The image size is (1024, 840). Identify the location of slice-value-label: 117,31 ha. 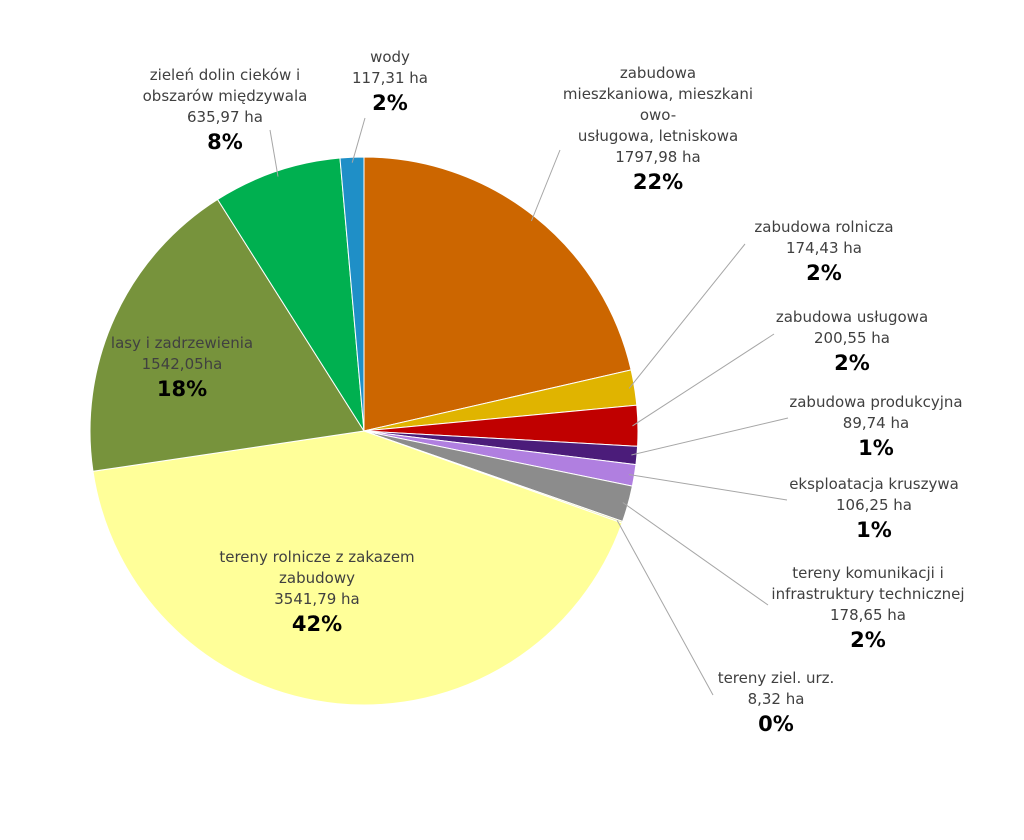
(390, 78).